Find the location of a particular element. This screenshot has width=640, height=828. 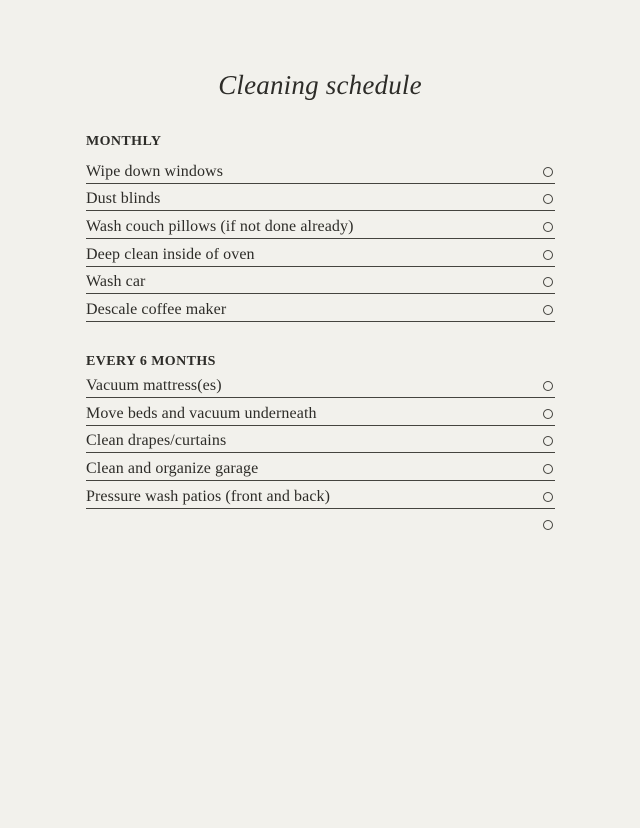

task-row: Wipe down windows is located at coordinates (320, 170).